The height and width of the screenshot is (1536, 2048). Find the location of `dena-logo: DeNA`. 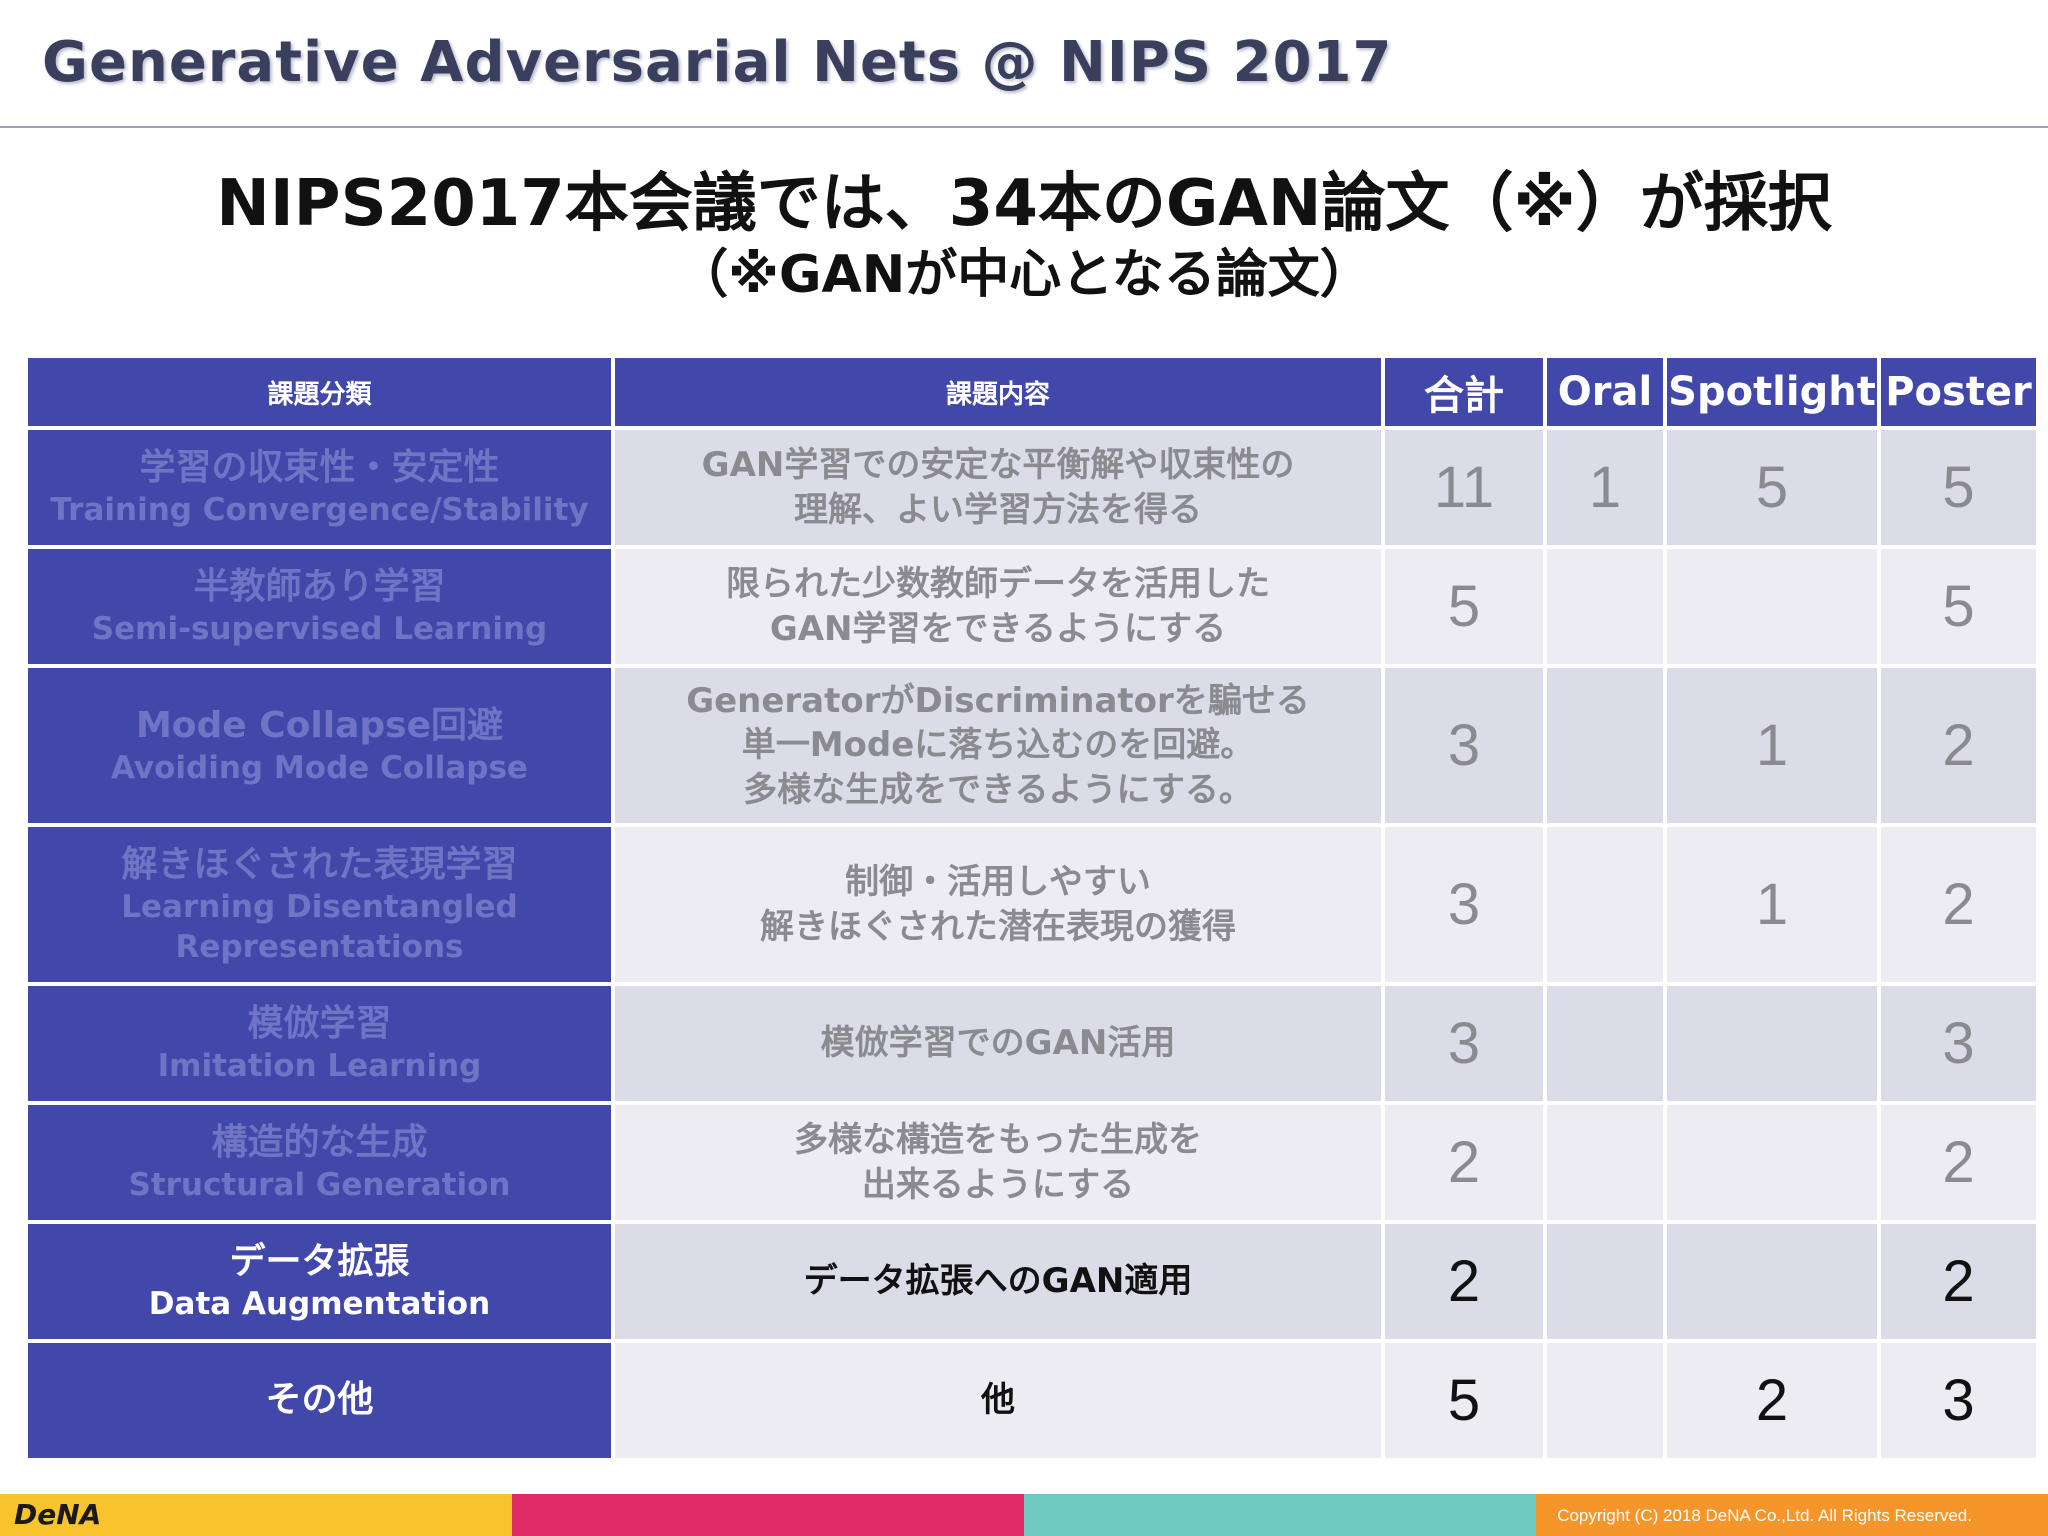

dena-logo: DeNA is located at coordinates (58, 1514).